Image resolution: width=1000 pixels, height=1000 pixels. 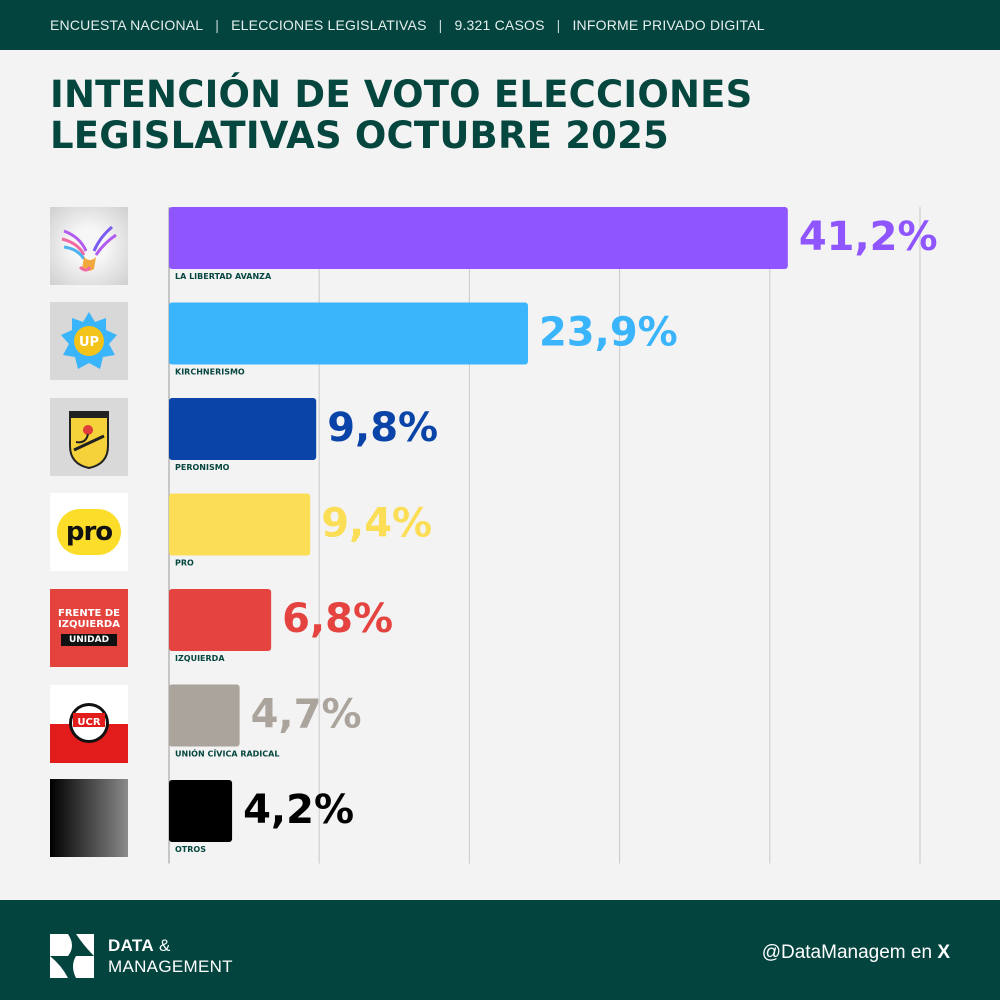 I want to click on category-label: LA LIBERTAD AVANZA, so click(x=223, y=276).